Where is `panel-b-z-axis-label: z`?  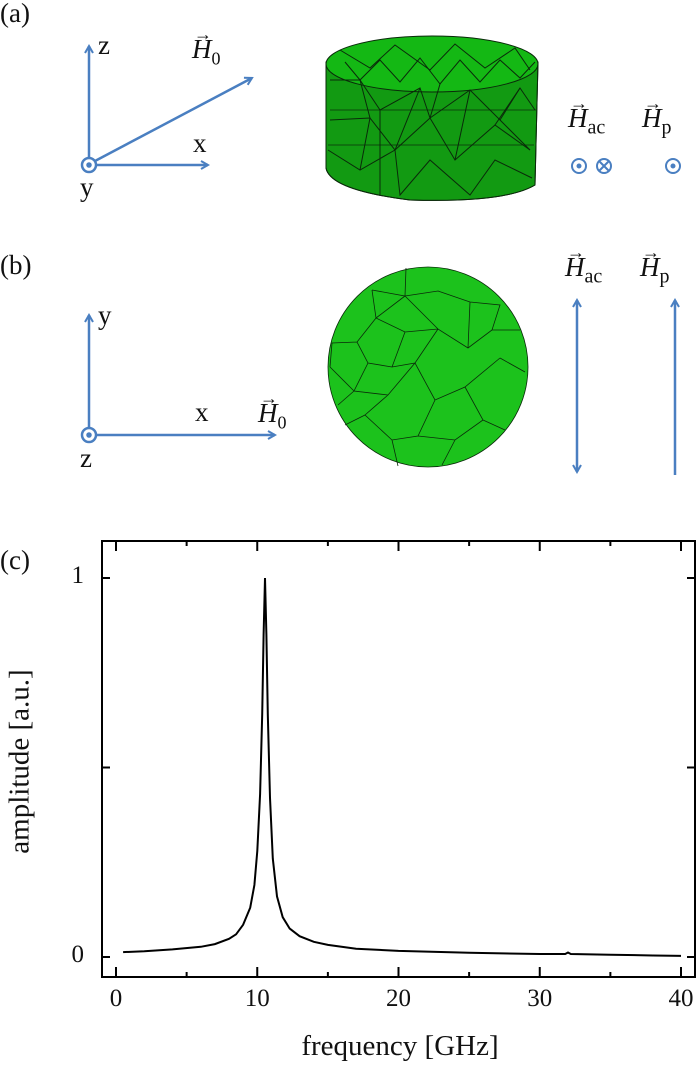
panel-b-z-axis-label: z is located at coordinates (86, 458).